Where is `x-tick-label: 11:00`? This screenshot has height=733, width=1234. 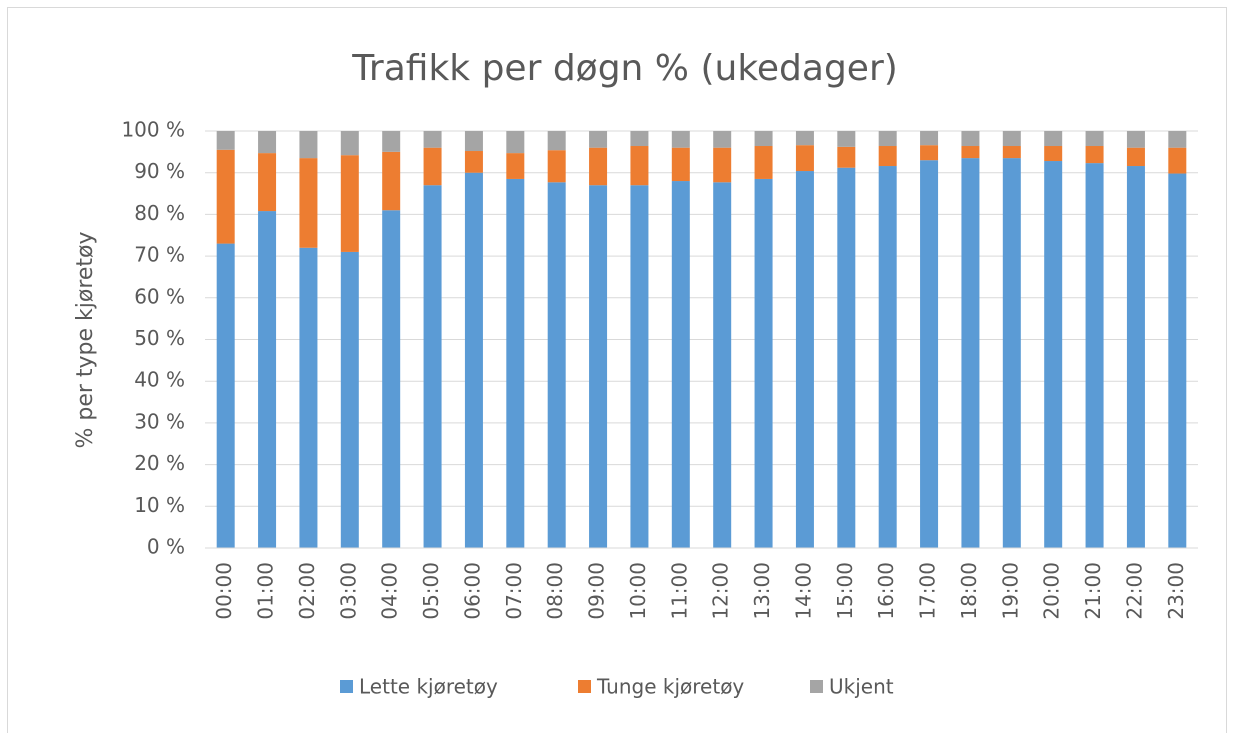 x-tick-label: 11:00 is located at coordinates (679, 591).